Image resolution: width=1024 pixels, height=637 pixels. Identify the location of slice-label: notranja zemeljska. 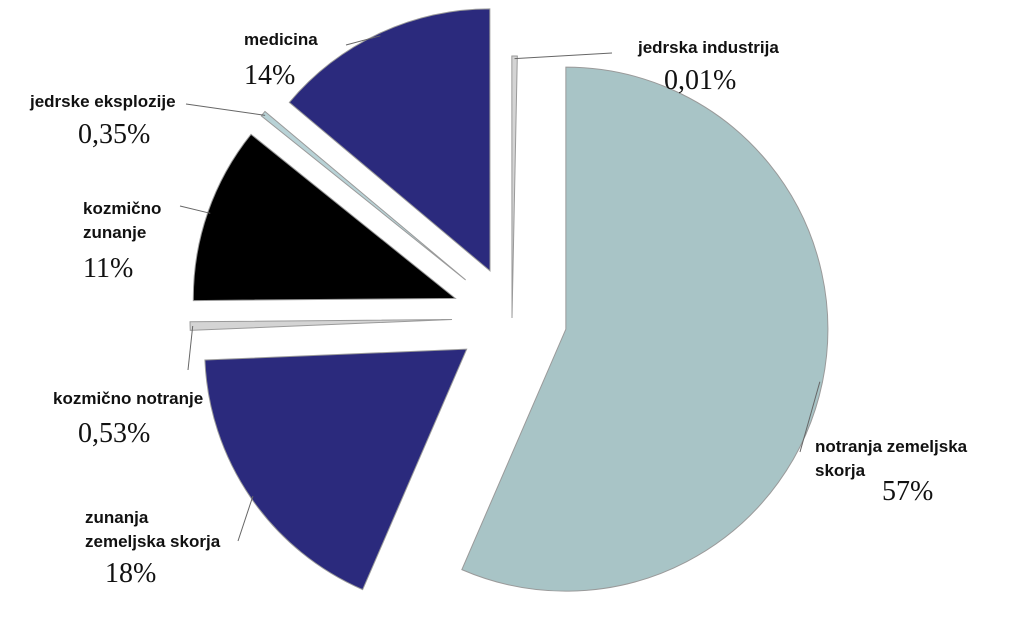
(891, 446).